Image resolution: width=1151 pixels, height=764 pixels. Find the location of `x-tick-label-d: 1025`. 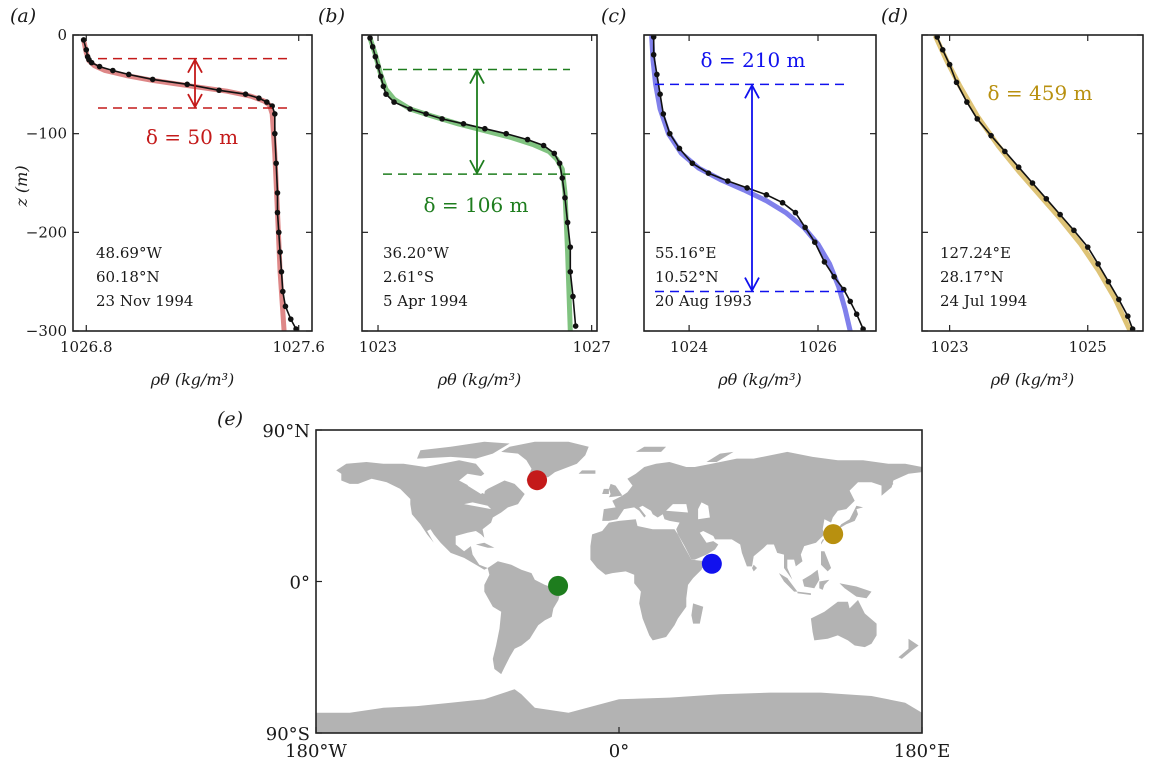

x-tick-label-d: 1025 is located at coordinates (1088, 347).